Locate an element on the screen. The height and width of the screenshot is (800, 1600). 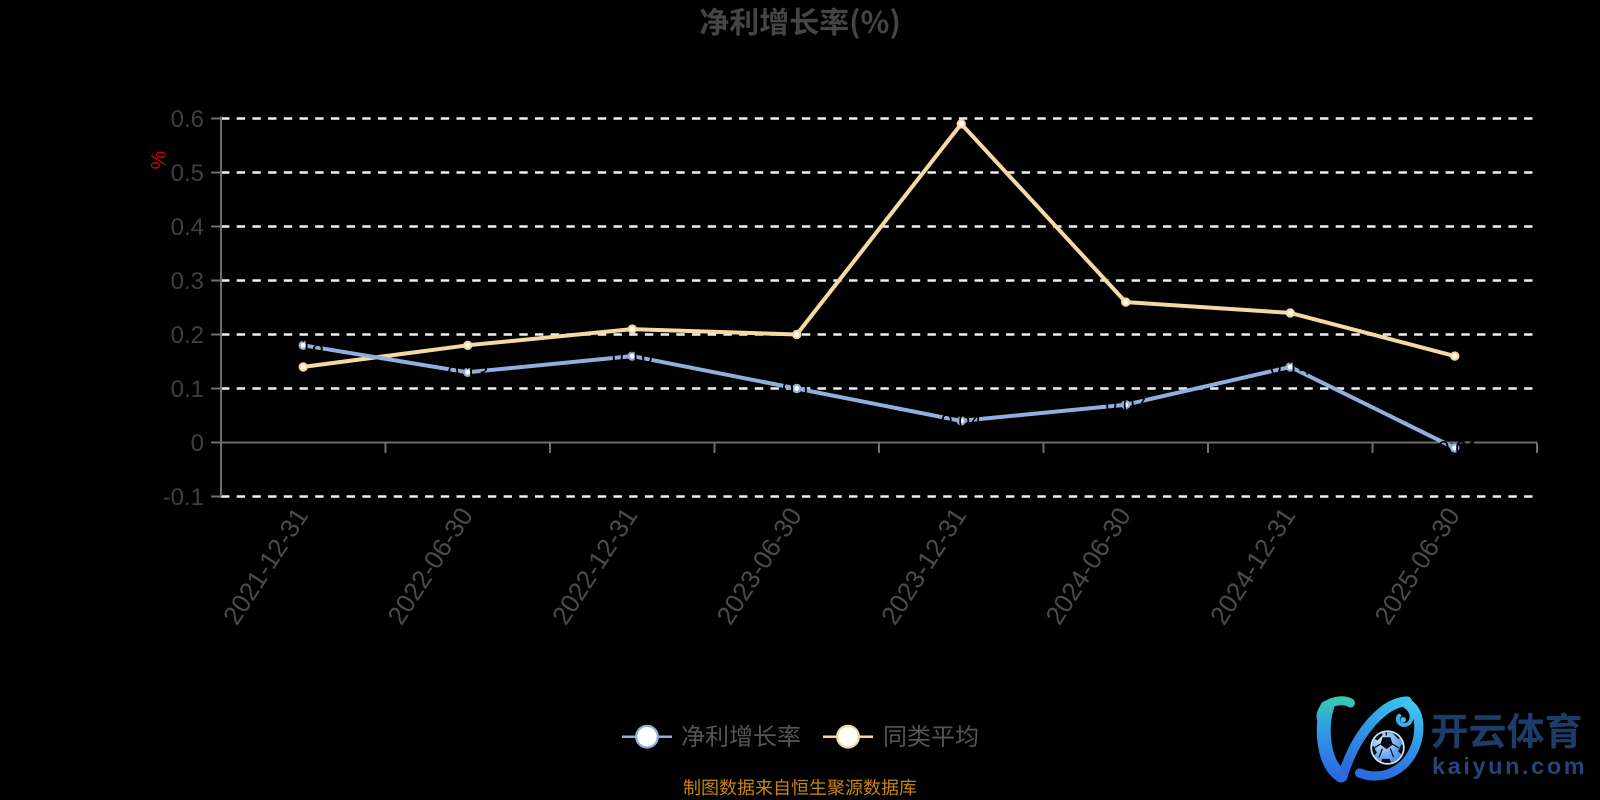
svg-text: 0.3 is located at coordinates (187, 281).